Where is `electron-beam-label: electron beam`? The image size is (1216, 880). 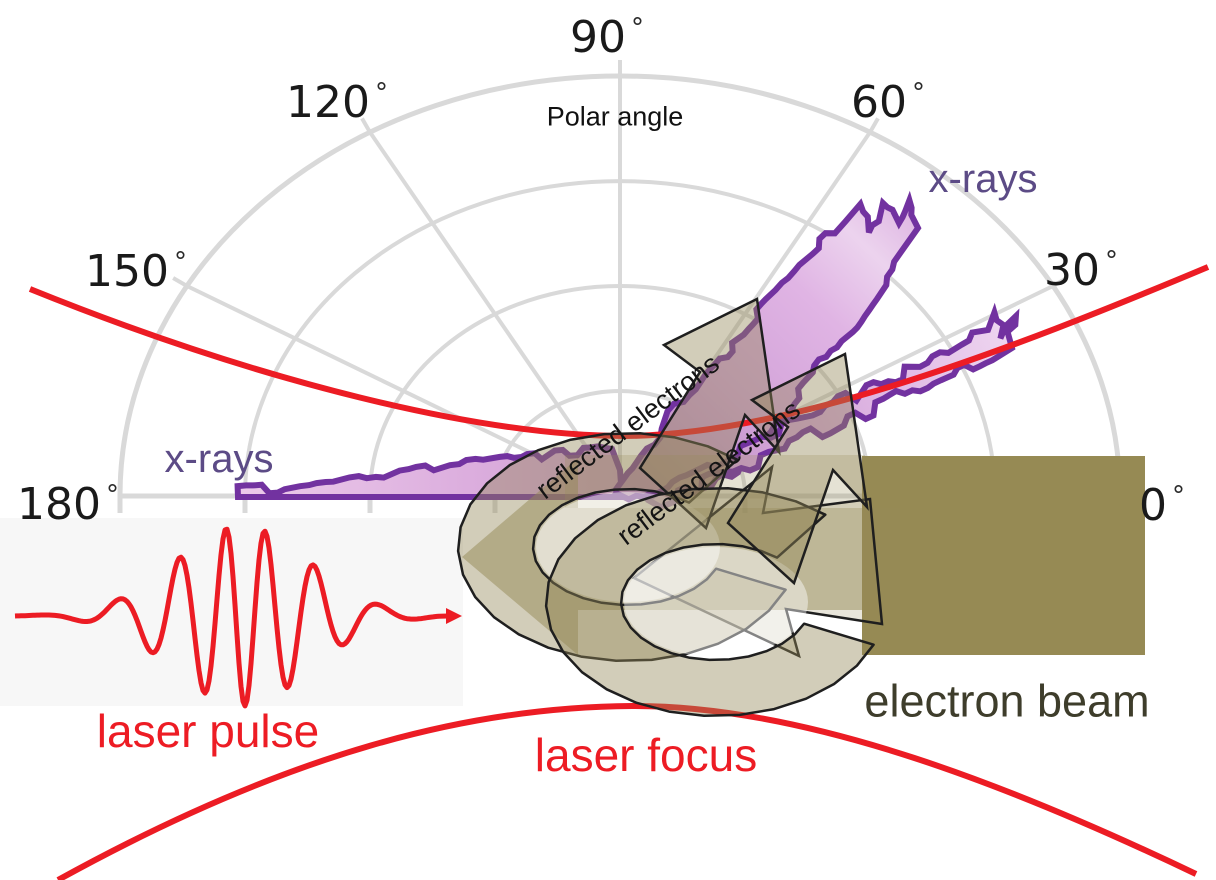 electron-beam-label: electron beam is located at coordinates (1007, 701).